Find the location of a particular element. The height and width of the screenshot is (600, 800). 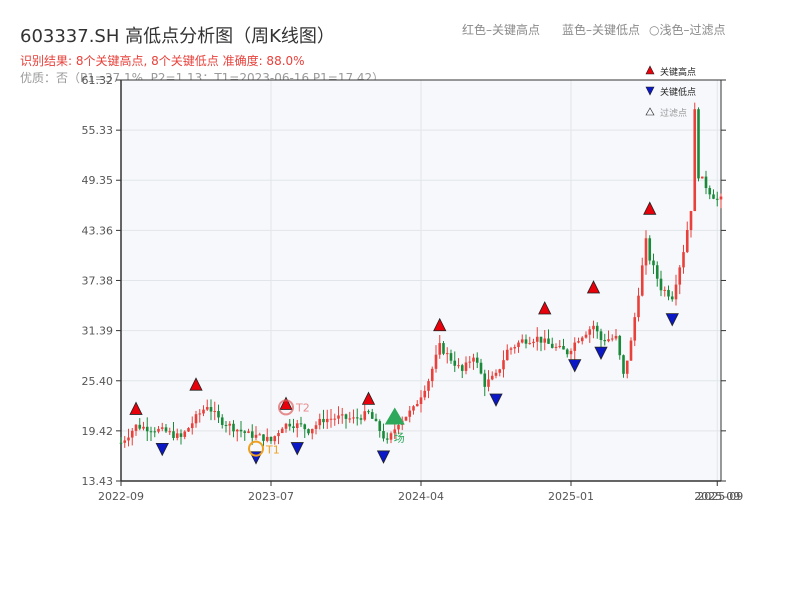

legend-filtered-label: 过滤点 is located at coordinates (673, 113).